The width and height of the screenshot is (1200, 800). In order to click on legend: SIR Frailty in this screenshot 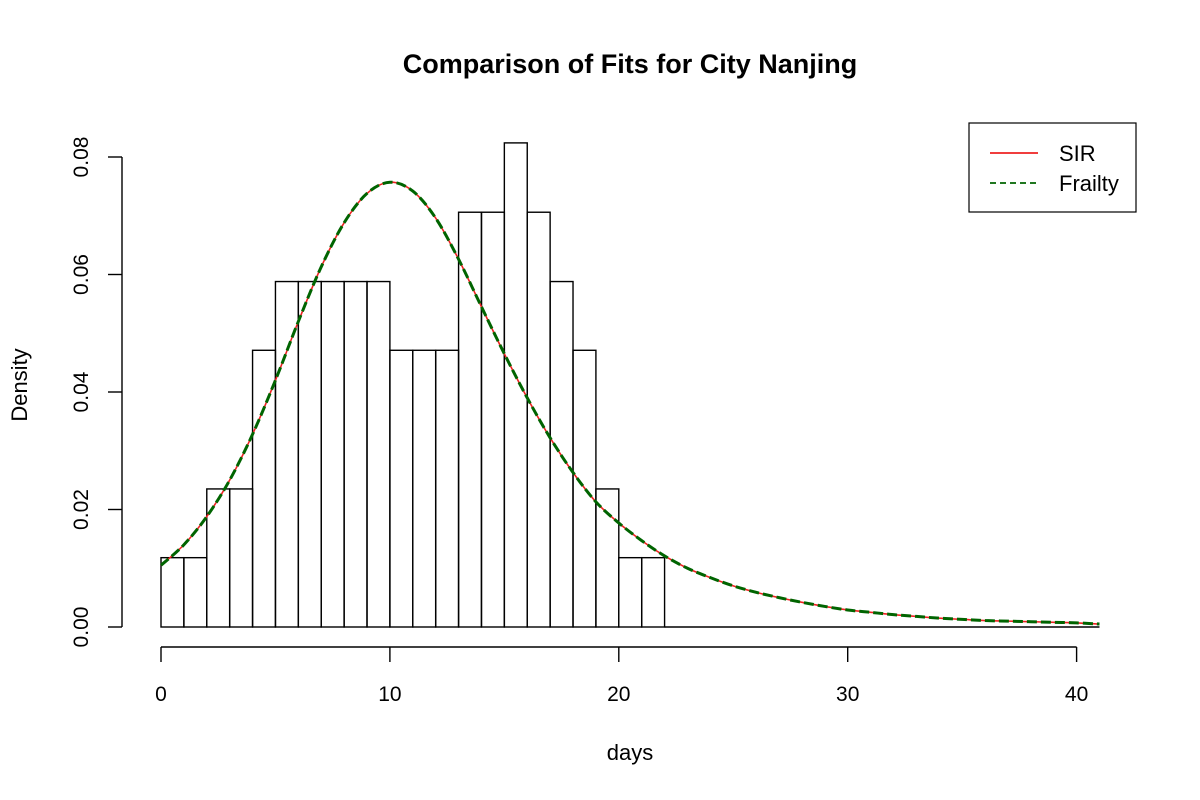, I will do `click(1052, 167)`.